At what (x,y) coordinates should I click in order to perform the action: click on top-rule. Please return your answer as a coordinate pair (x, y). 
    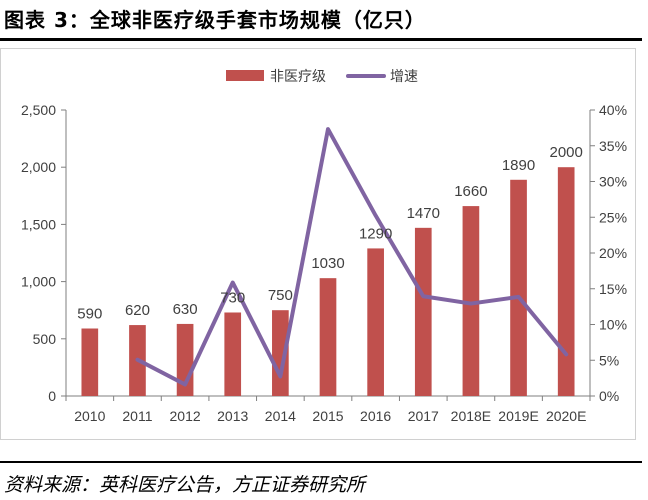
    Looking at the image, I should click on (321, 39).